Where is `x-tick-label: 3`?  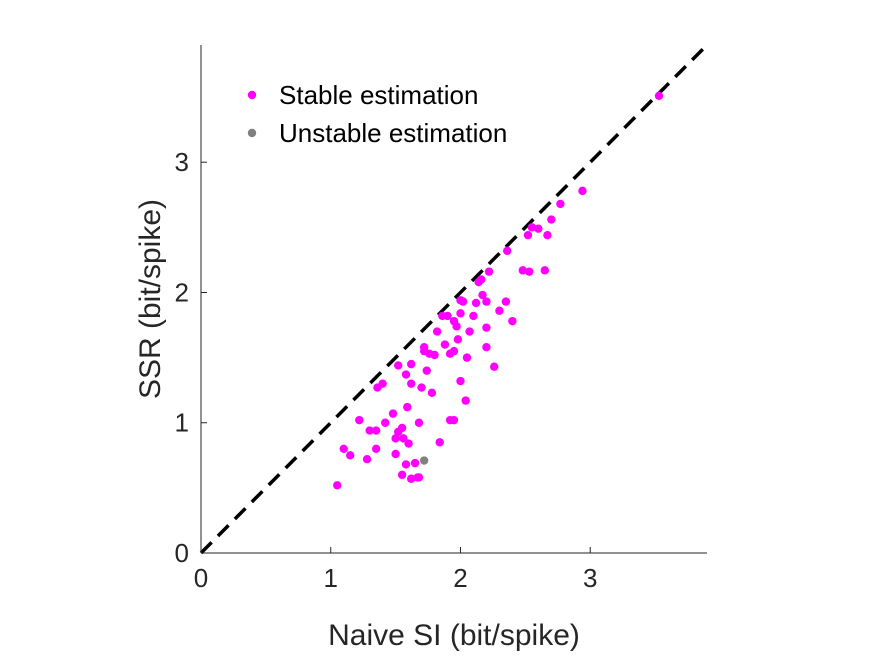
x-tick-label: 3 is located at coordinates (590, 578).